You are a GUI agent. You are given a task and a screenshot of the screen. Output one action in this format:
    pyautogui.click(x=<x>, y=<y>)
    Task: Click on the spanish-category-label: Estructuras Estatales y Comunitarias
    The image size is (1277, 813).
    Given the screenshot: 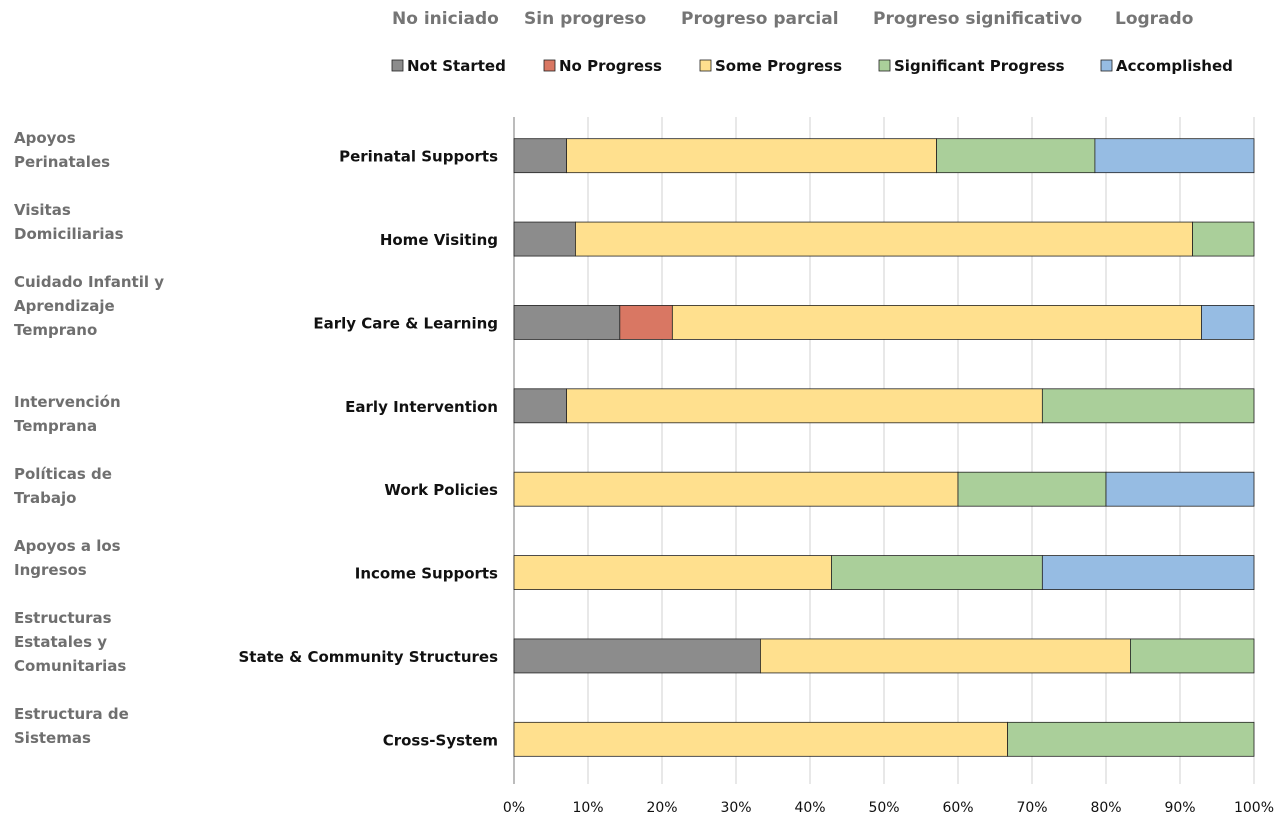 What is the action you would take?
    pyautogui.click(x=70, y=642)
    